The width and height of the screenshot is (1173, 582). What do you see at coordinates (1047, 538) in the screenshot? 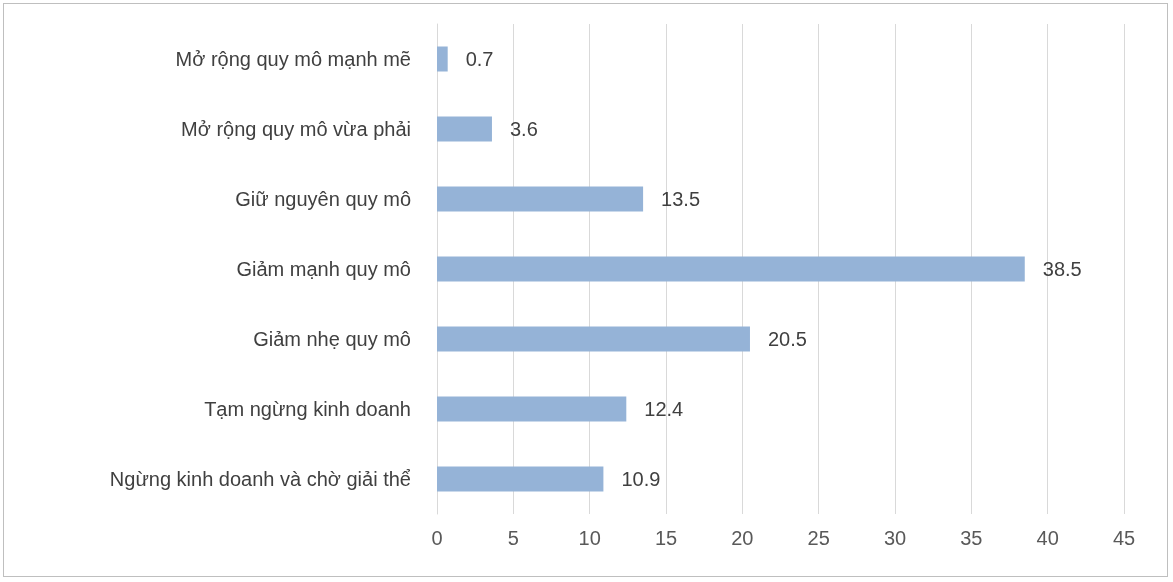
I see `x-tick-label: 40` at bounding box center [1047, 538].